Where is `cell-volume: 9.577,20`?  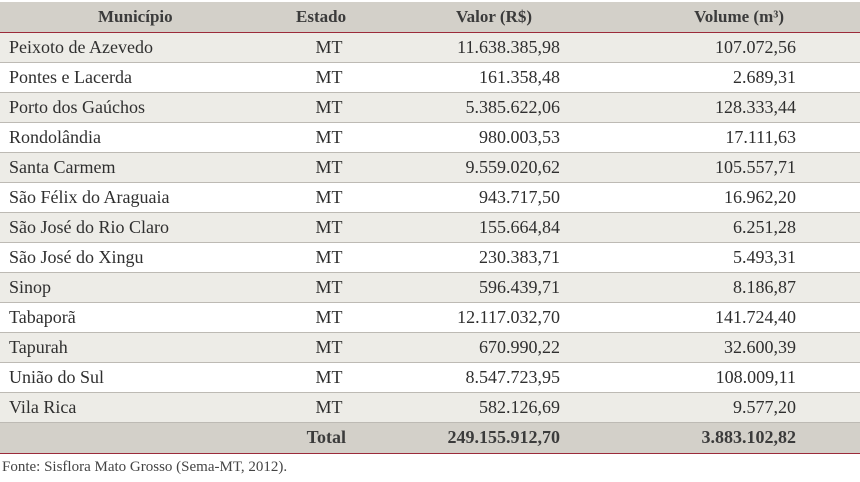
cell-volume: 9.577,20 is located at coordinates (715, 407).